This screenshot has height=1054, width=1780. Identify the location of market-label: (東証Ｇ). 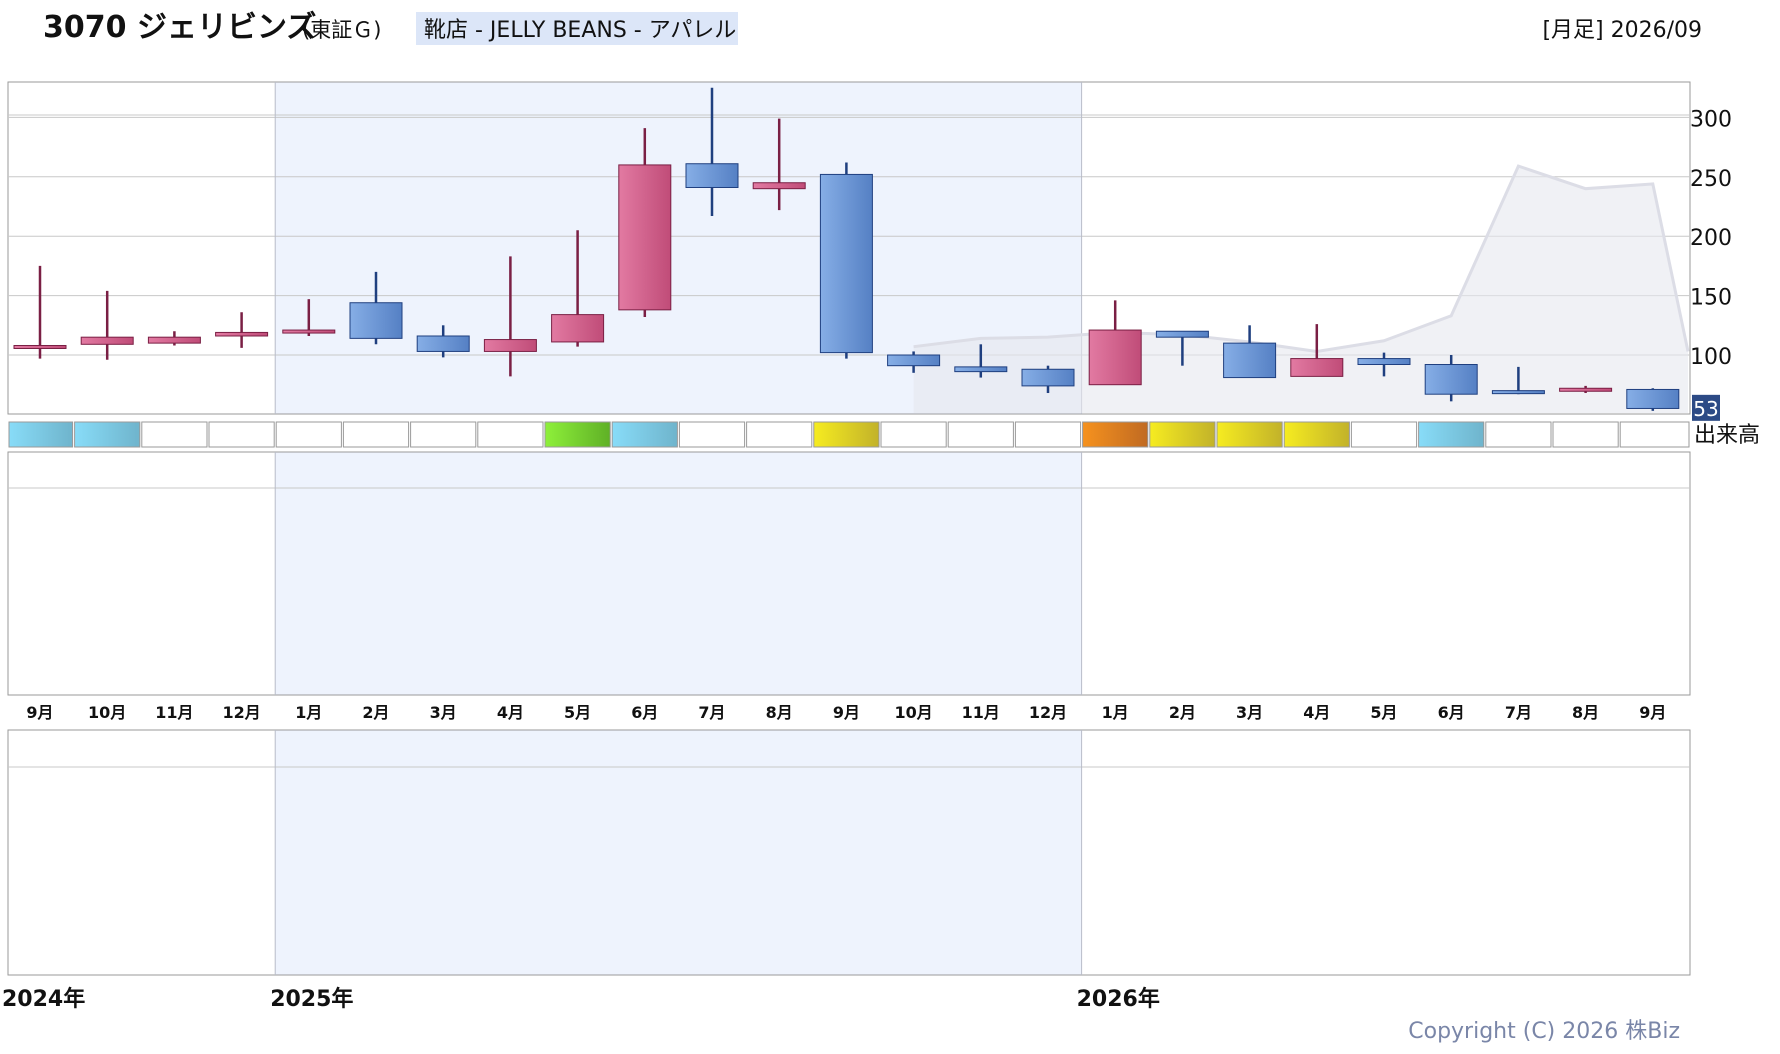
(341, 30).